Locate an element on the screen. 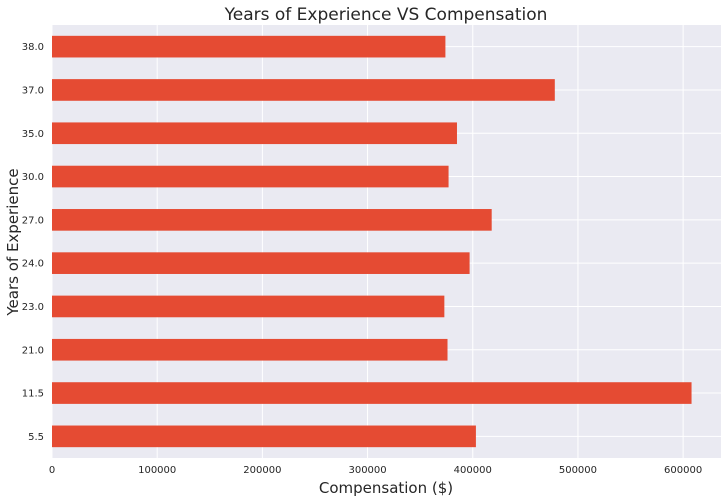 This screenshot has height=502, width=728. chart-title: Years of Experience VS Compensation is located at coordinates (386, 15).